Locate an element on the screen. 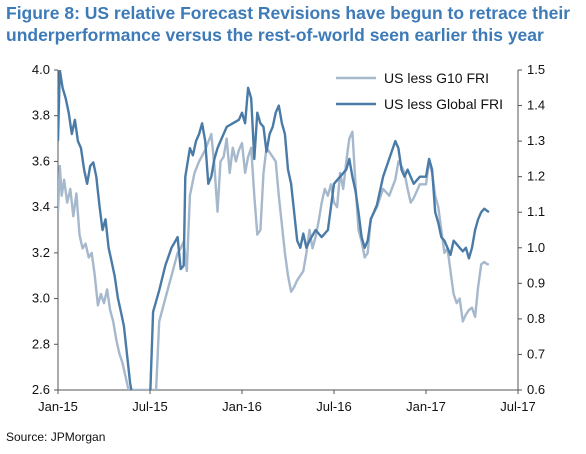 This screenshot has width=586, height=454. y-right-tick-label: 0.9 is located at coordinates (536, 282).